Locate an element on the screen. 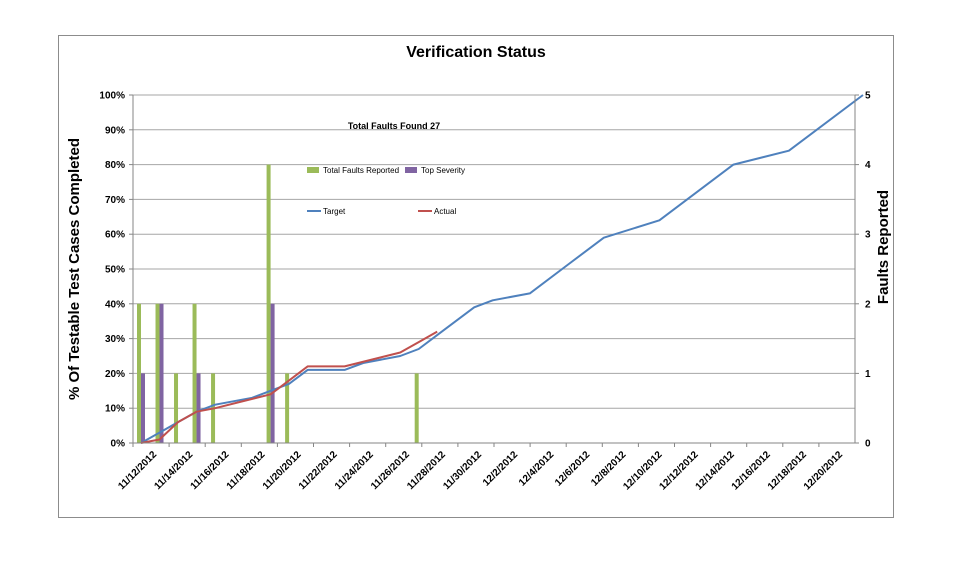 The height and width of the screenshot is (572, 961). y-tick-label: 100% is located at coordinates (112, 96).